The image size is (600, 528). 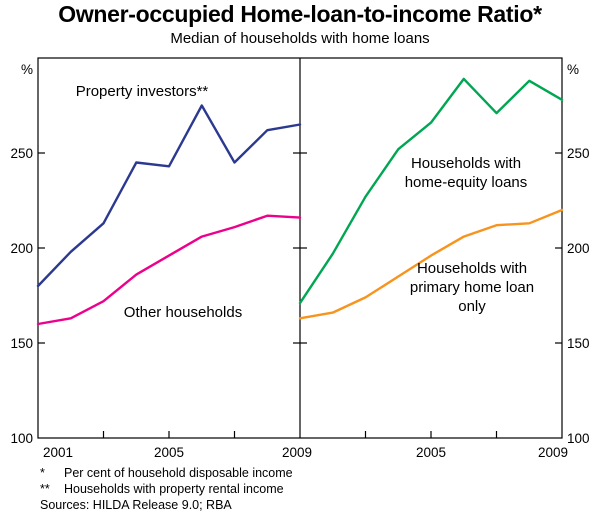 What do you see at coordinates (183, 312) in the screenshot?
I see `series-label-other-households: Other households` at bounding box center [183, 312].